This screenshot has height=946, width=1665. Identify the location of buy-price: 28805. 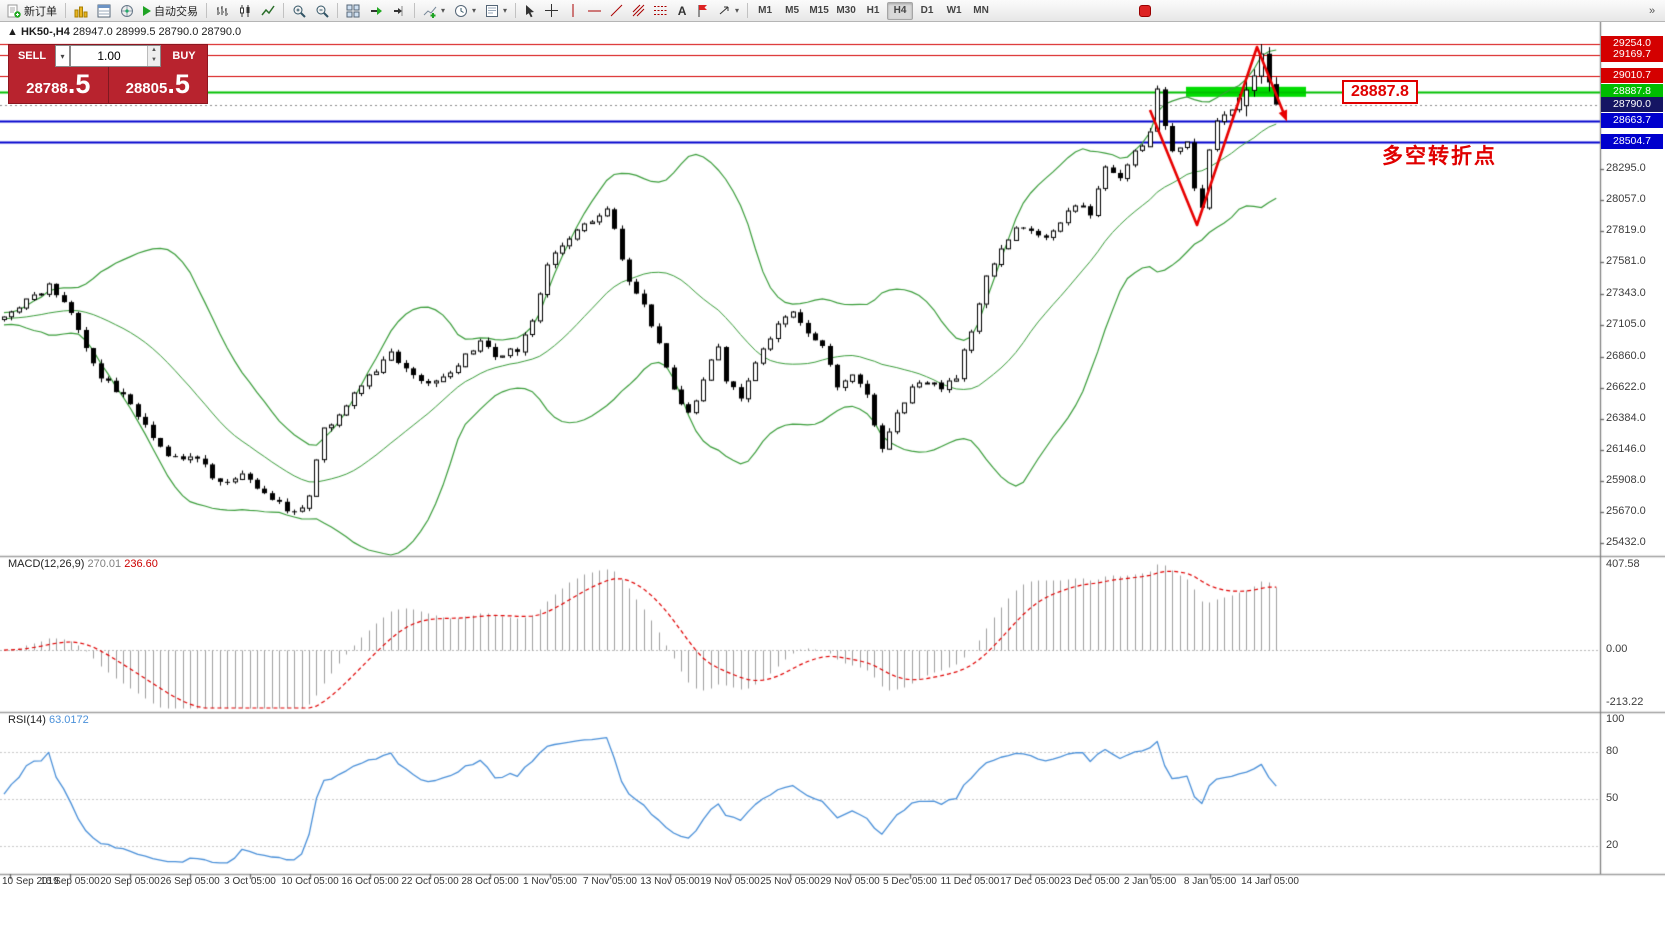
(146, 88).